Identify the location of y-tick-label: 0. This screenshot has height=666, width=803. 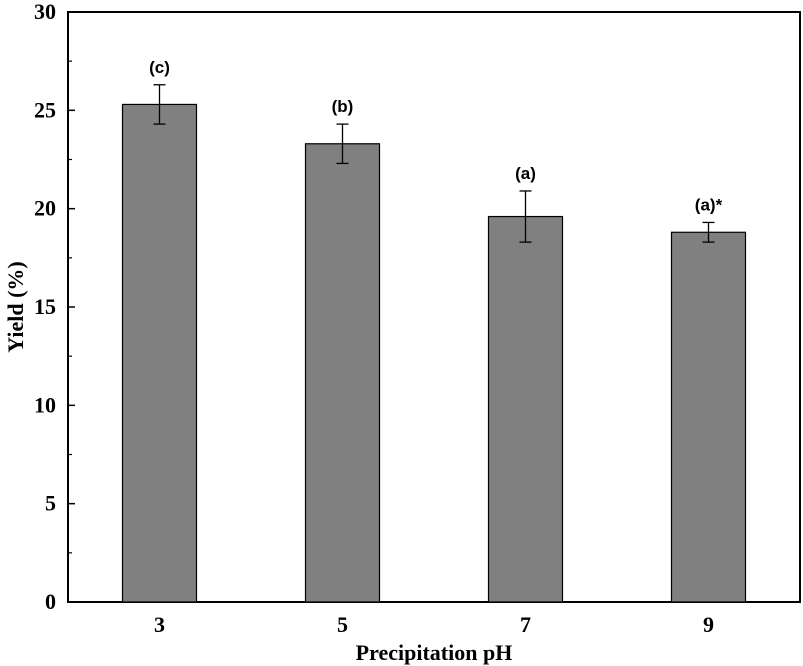
(50, 601).